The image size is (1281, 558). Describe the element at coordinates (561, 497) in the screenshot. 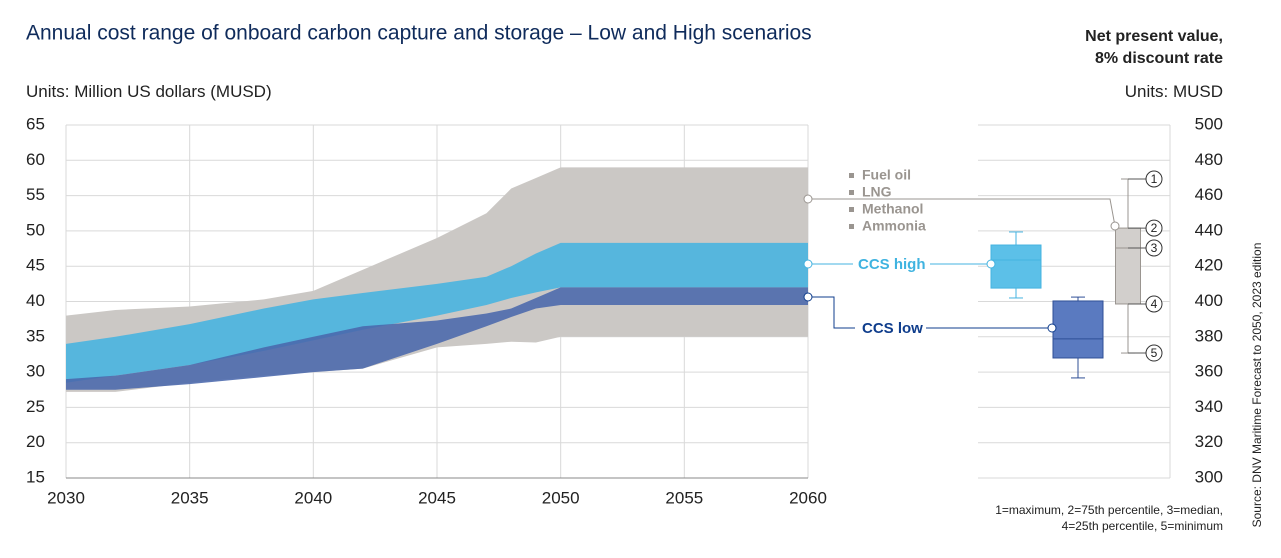

I see `x-tick-label: 2050` at that location.